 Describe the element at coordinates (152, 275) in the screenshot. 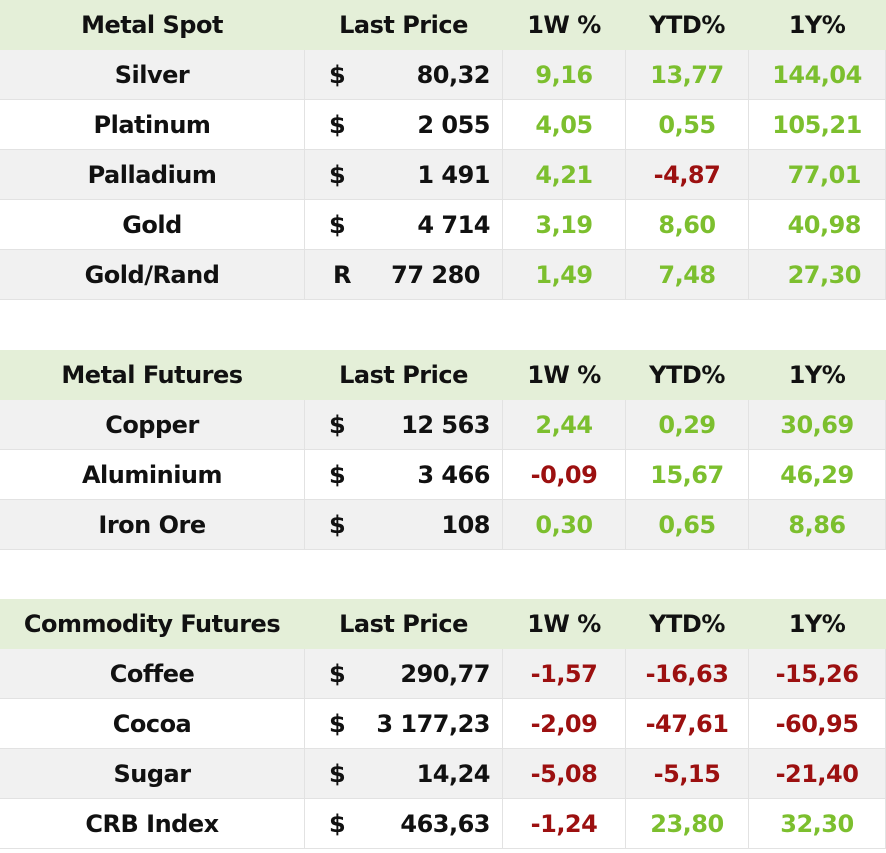

I see `row-name: Gold/Rand` at that location.